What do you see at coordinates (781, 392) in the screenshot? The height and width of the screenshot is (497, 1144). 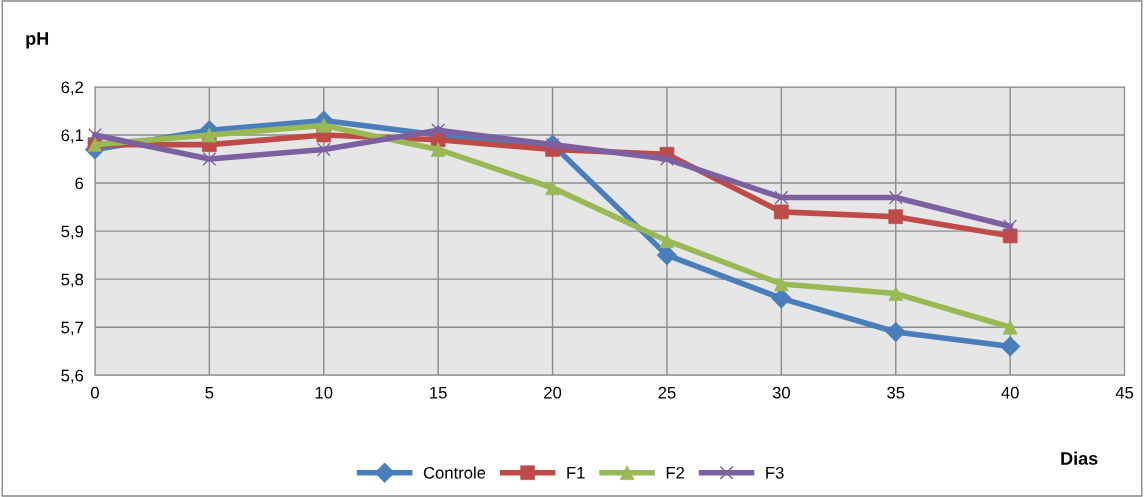 I see `x-tick-label: 30` at bounding box center [781, 392].